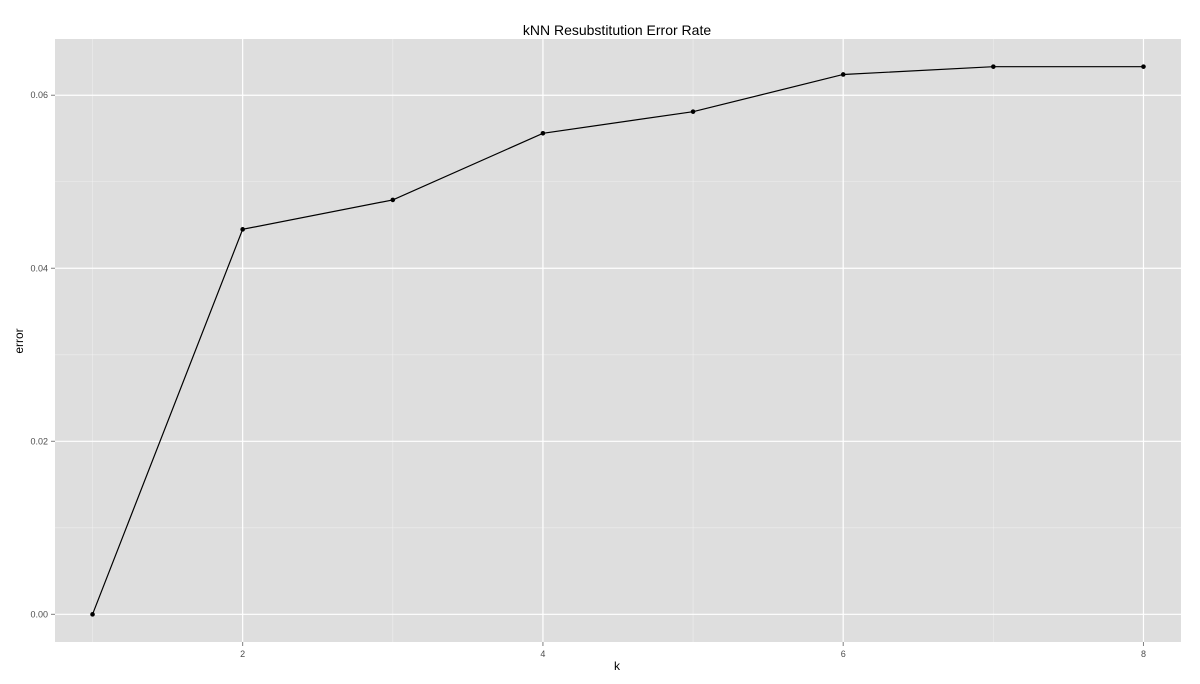 The image size is (1200, 684). What do you see at coordinates (617, 30) in the screenshot?
I see `chart-title: kNN Resubstitution Error Rate` at bounding box center [617, 30].